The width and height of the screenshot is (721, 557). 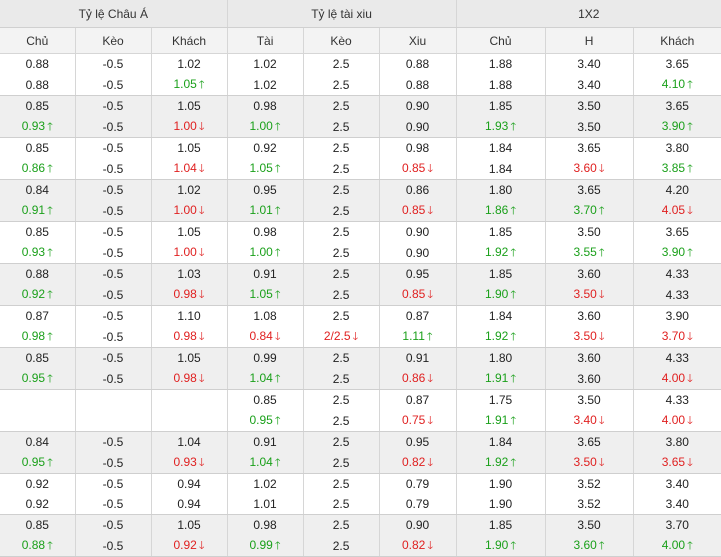 I want to click on cell-under-odds: 0.86 🡓, so click(x=418, y=379).